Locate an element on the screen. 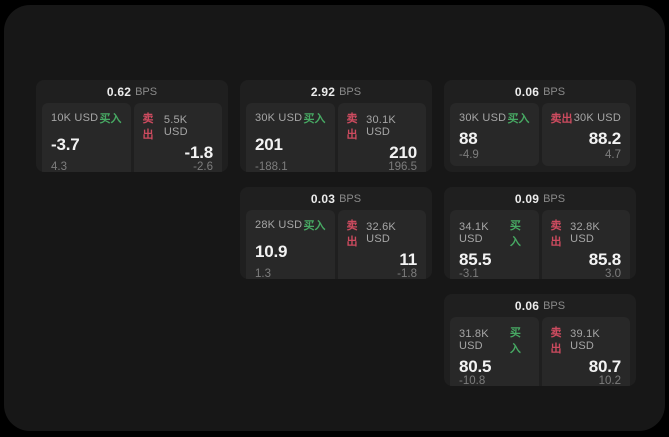  sell-price: 210 is located at coordinates (403, 152).